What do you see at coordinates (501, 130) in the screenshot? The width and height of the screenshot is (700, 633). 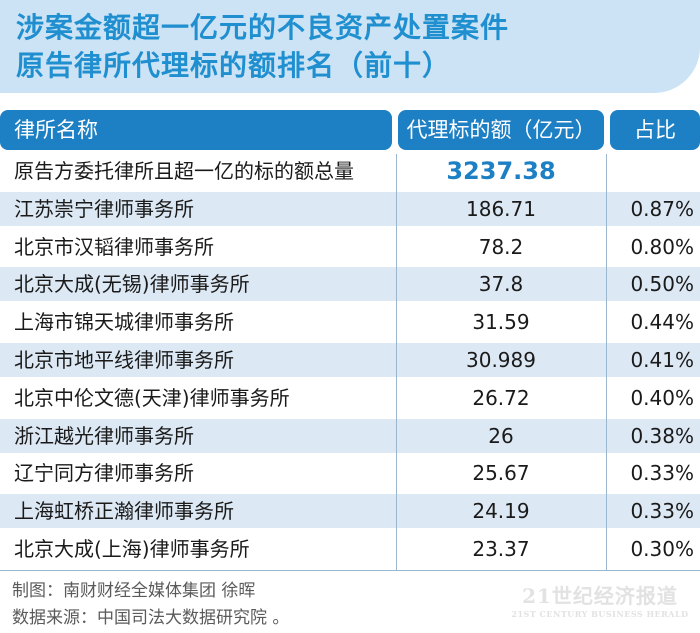 I see `column-header-amount: 代理标的额（亿元）` at bounding box center [501, 130].